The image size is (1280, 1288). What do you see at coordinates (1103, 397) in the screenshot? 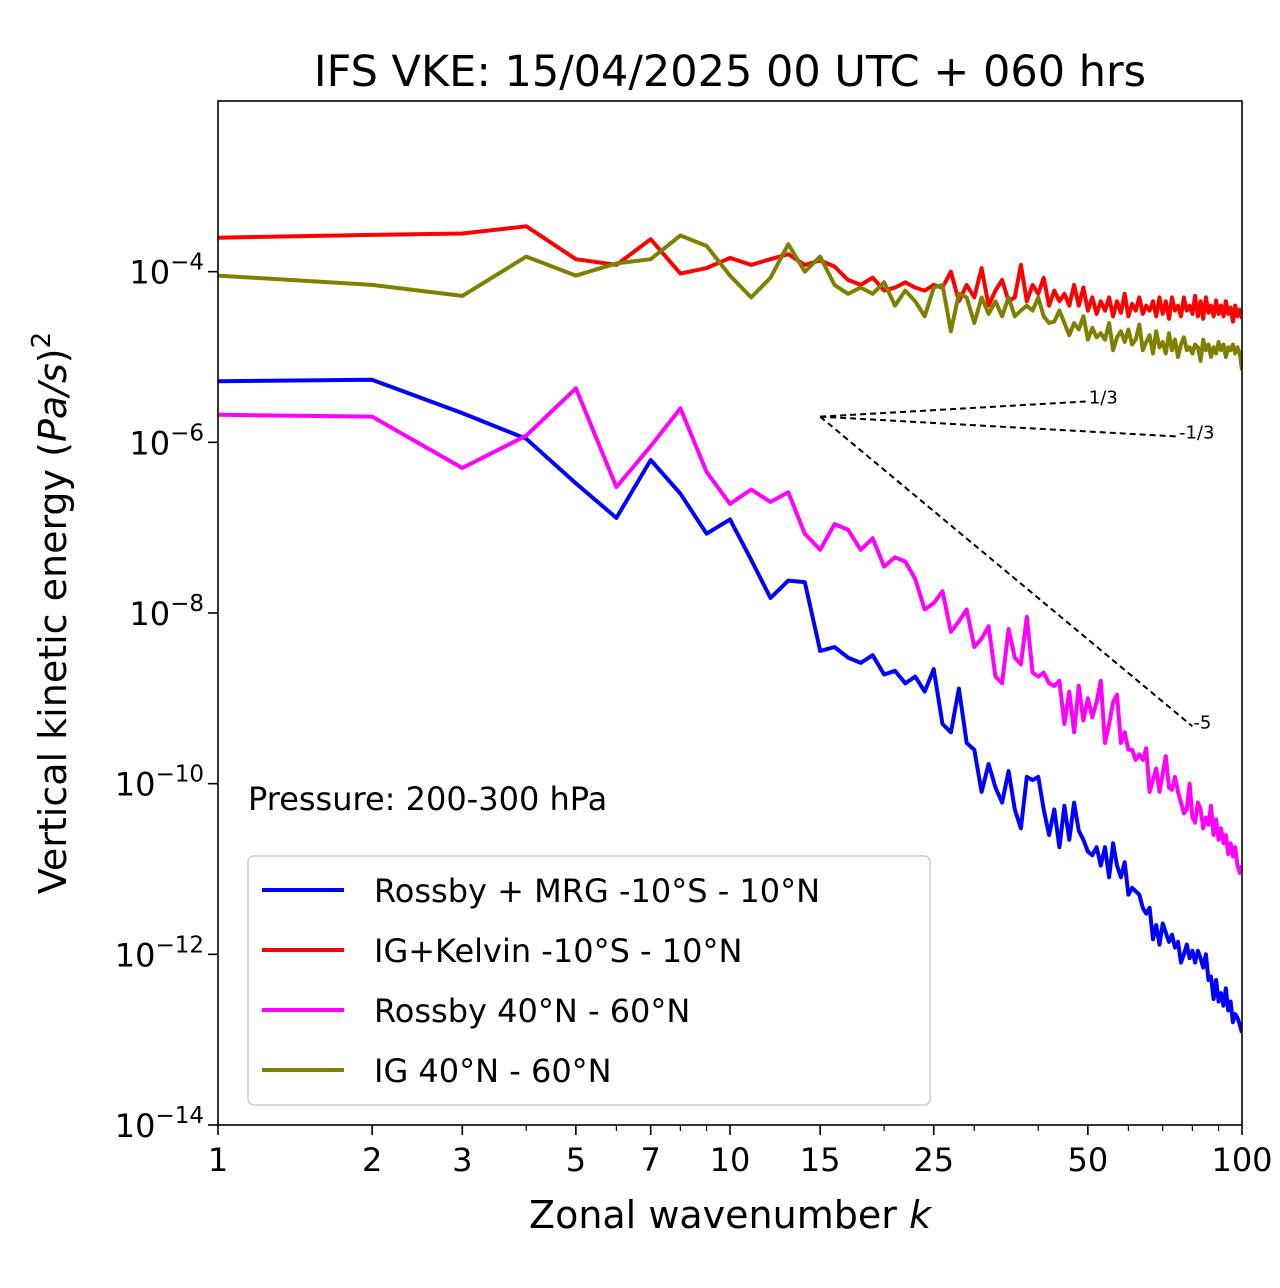
I see `reference-slope-label: 1/3` at bounding box center [1103, 397].